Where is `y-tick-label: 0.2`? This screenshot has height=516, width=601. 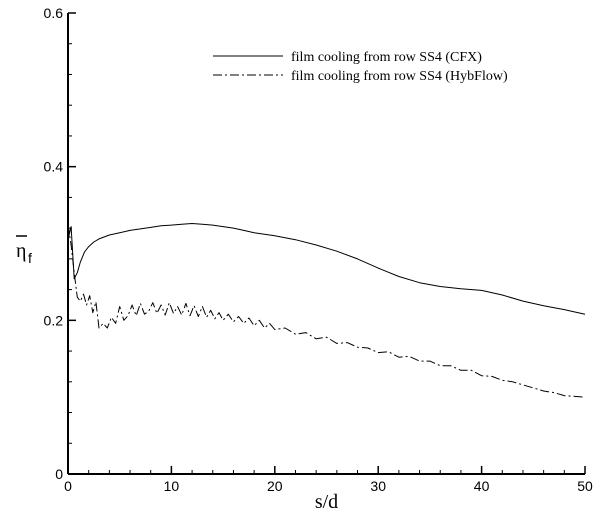
y-tick-label: 0.2 is located at coordinates (54, 320).